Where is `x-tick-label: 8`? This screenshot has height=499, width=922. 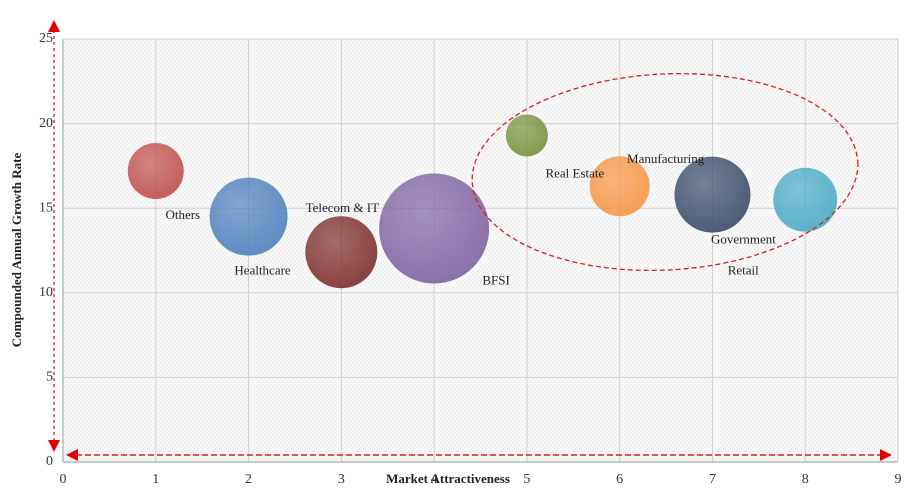 x-tick-label: 8 is located at coordinates (805, 479).